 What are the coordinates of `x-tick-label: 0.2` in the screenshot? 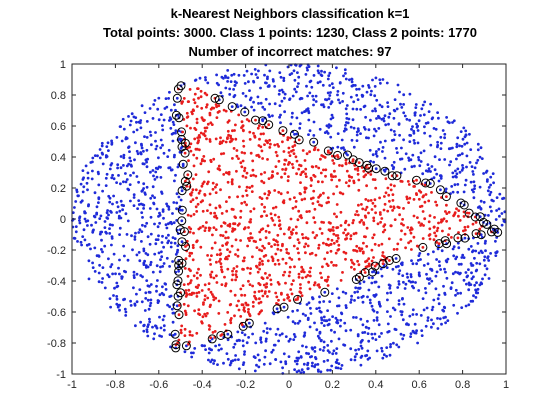 It's located at (332, 385).